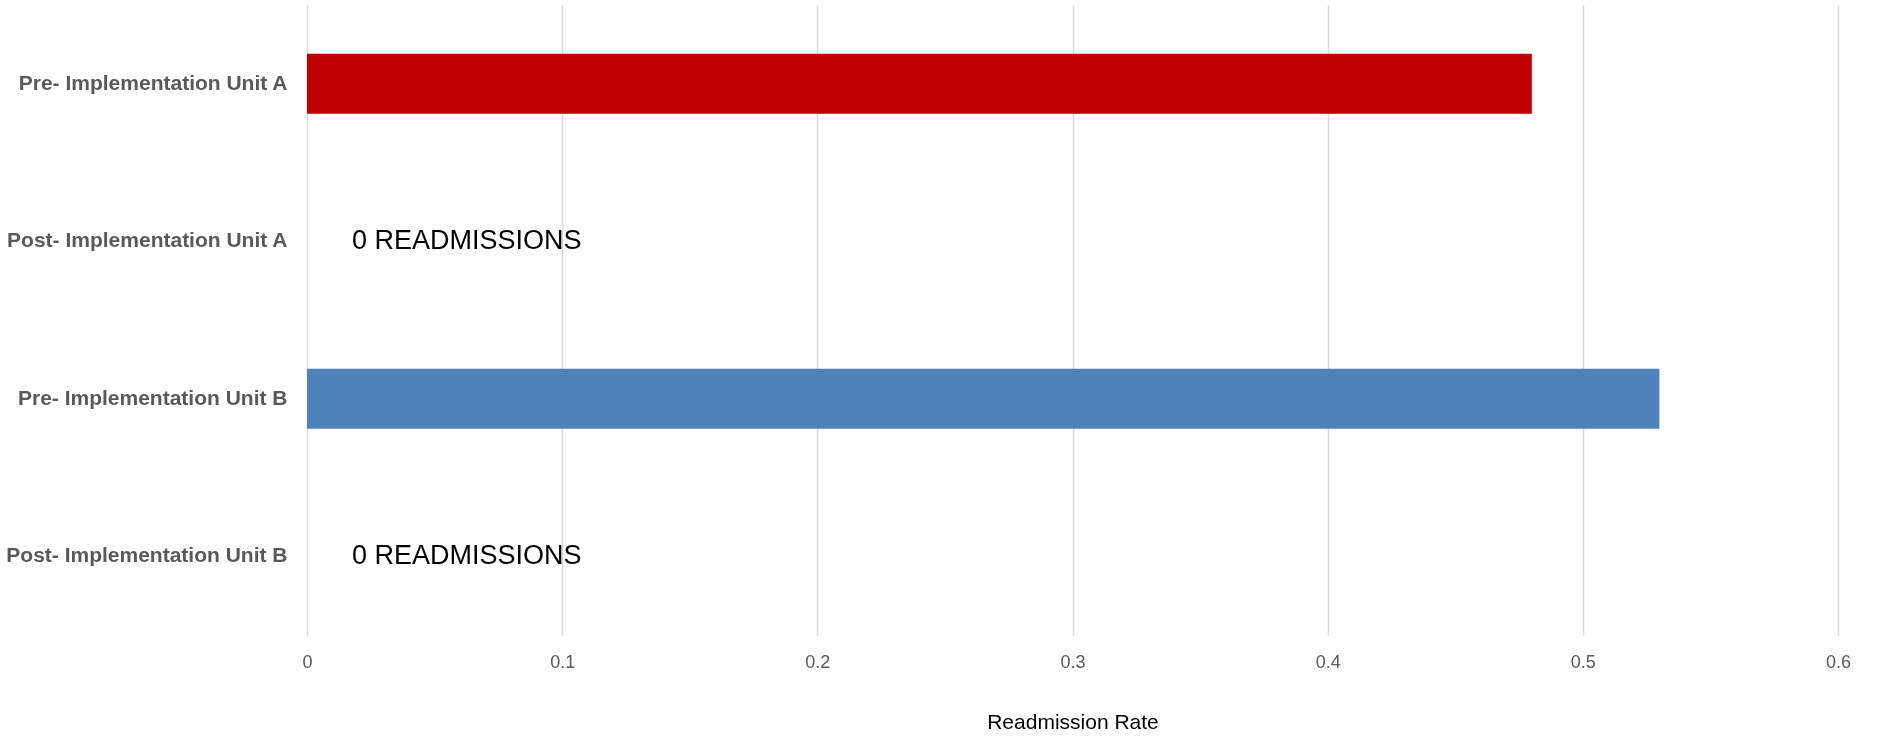 The width and height of the screenshot is (1881, 742). What do you see at coordinates (1073, 721) in the screenshot?
I see `x-axis-title: Readmission Rate` at bounding box center [1073, 721].